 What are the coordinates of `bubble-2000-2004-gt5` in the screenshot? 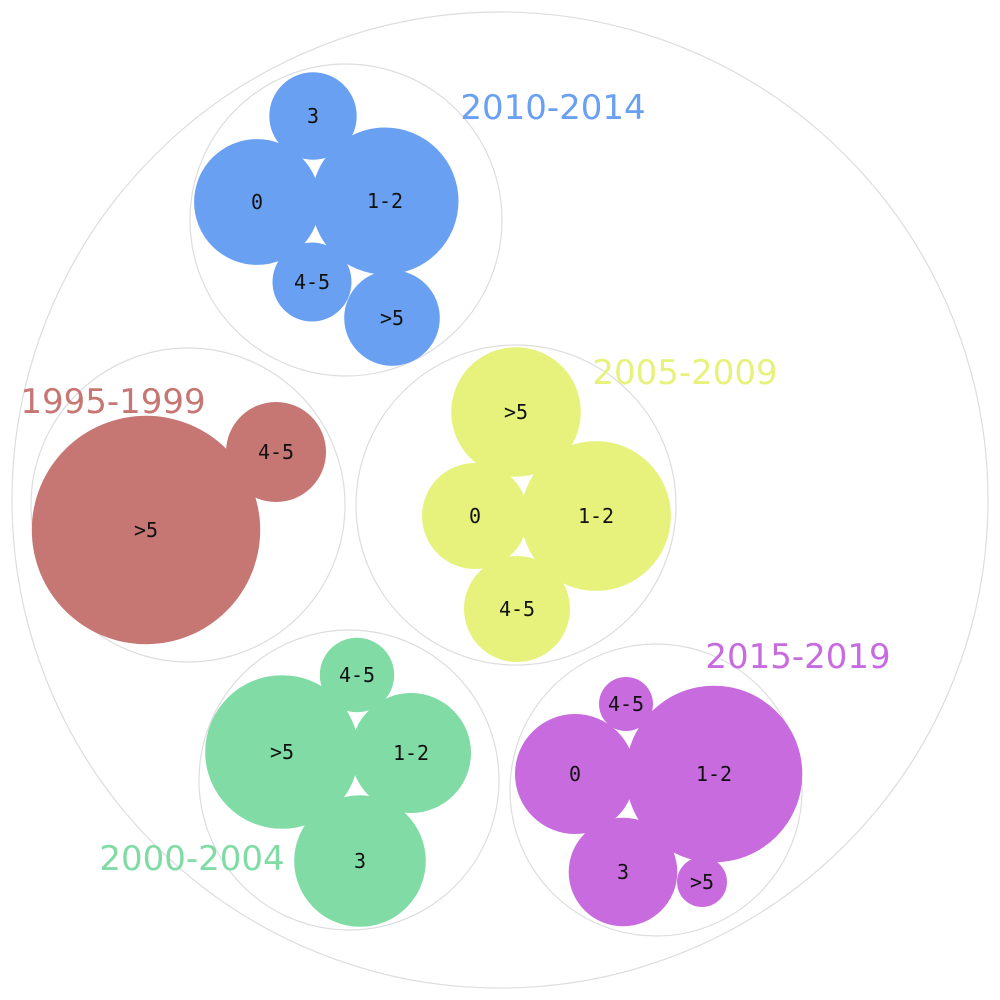 It's located at (282, 752).